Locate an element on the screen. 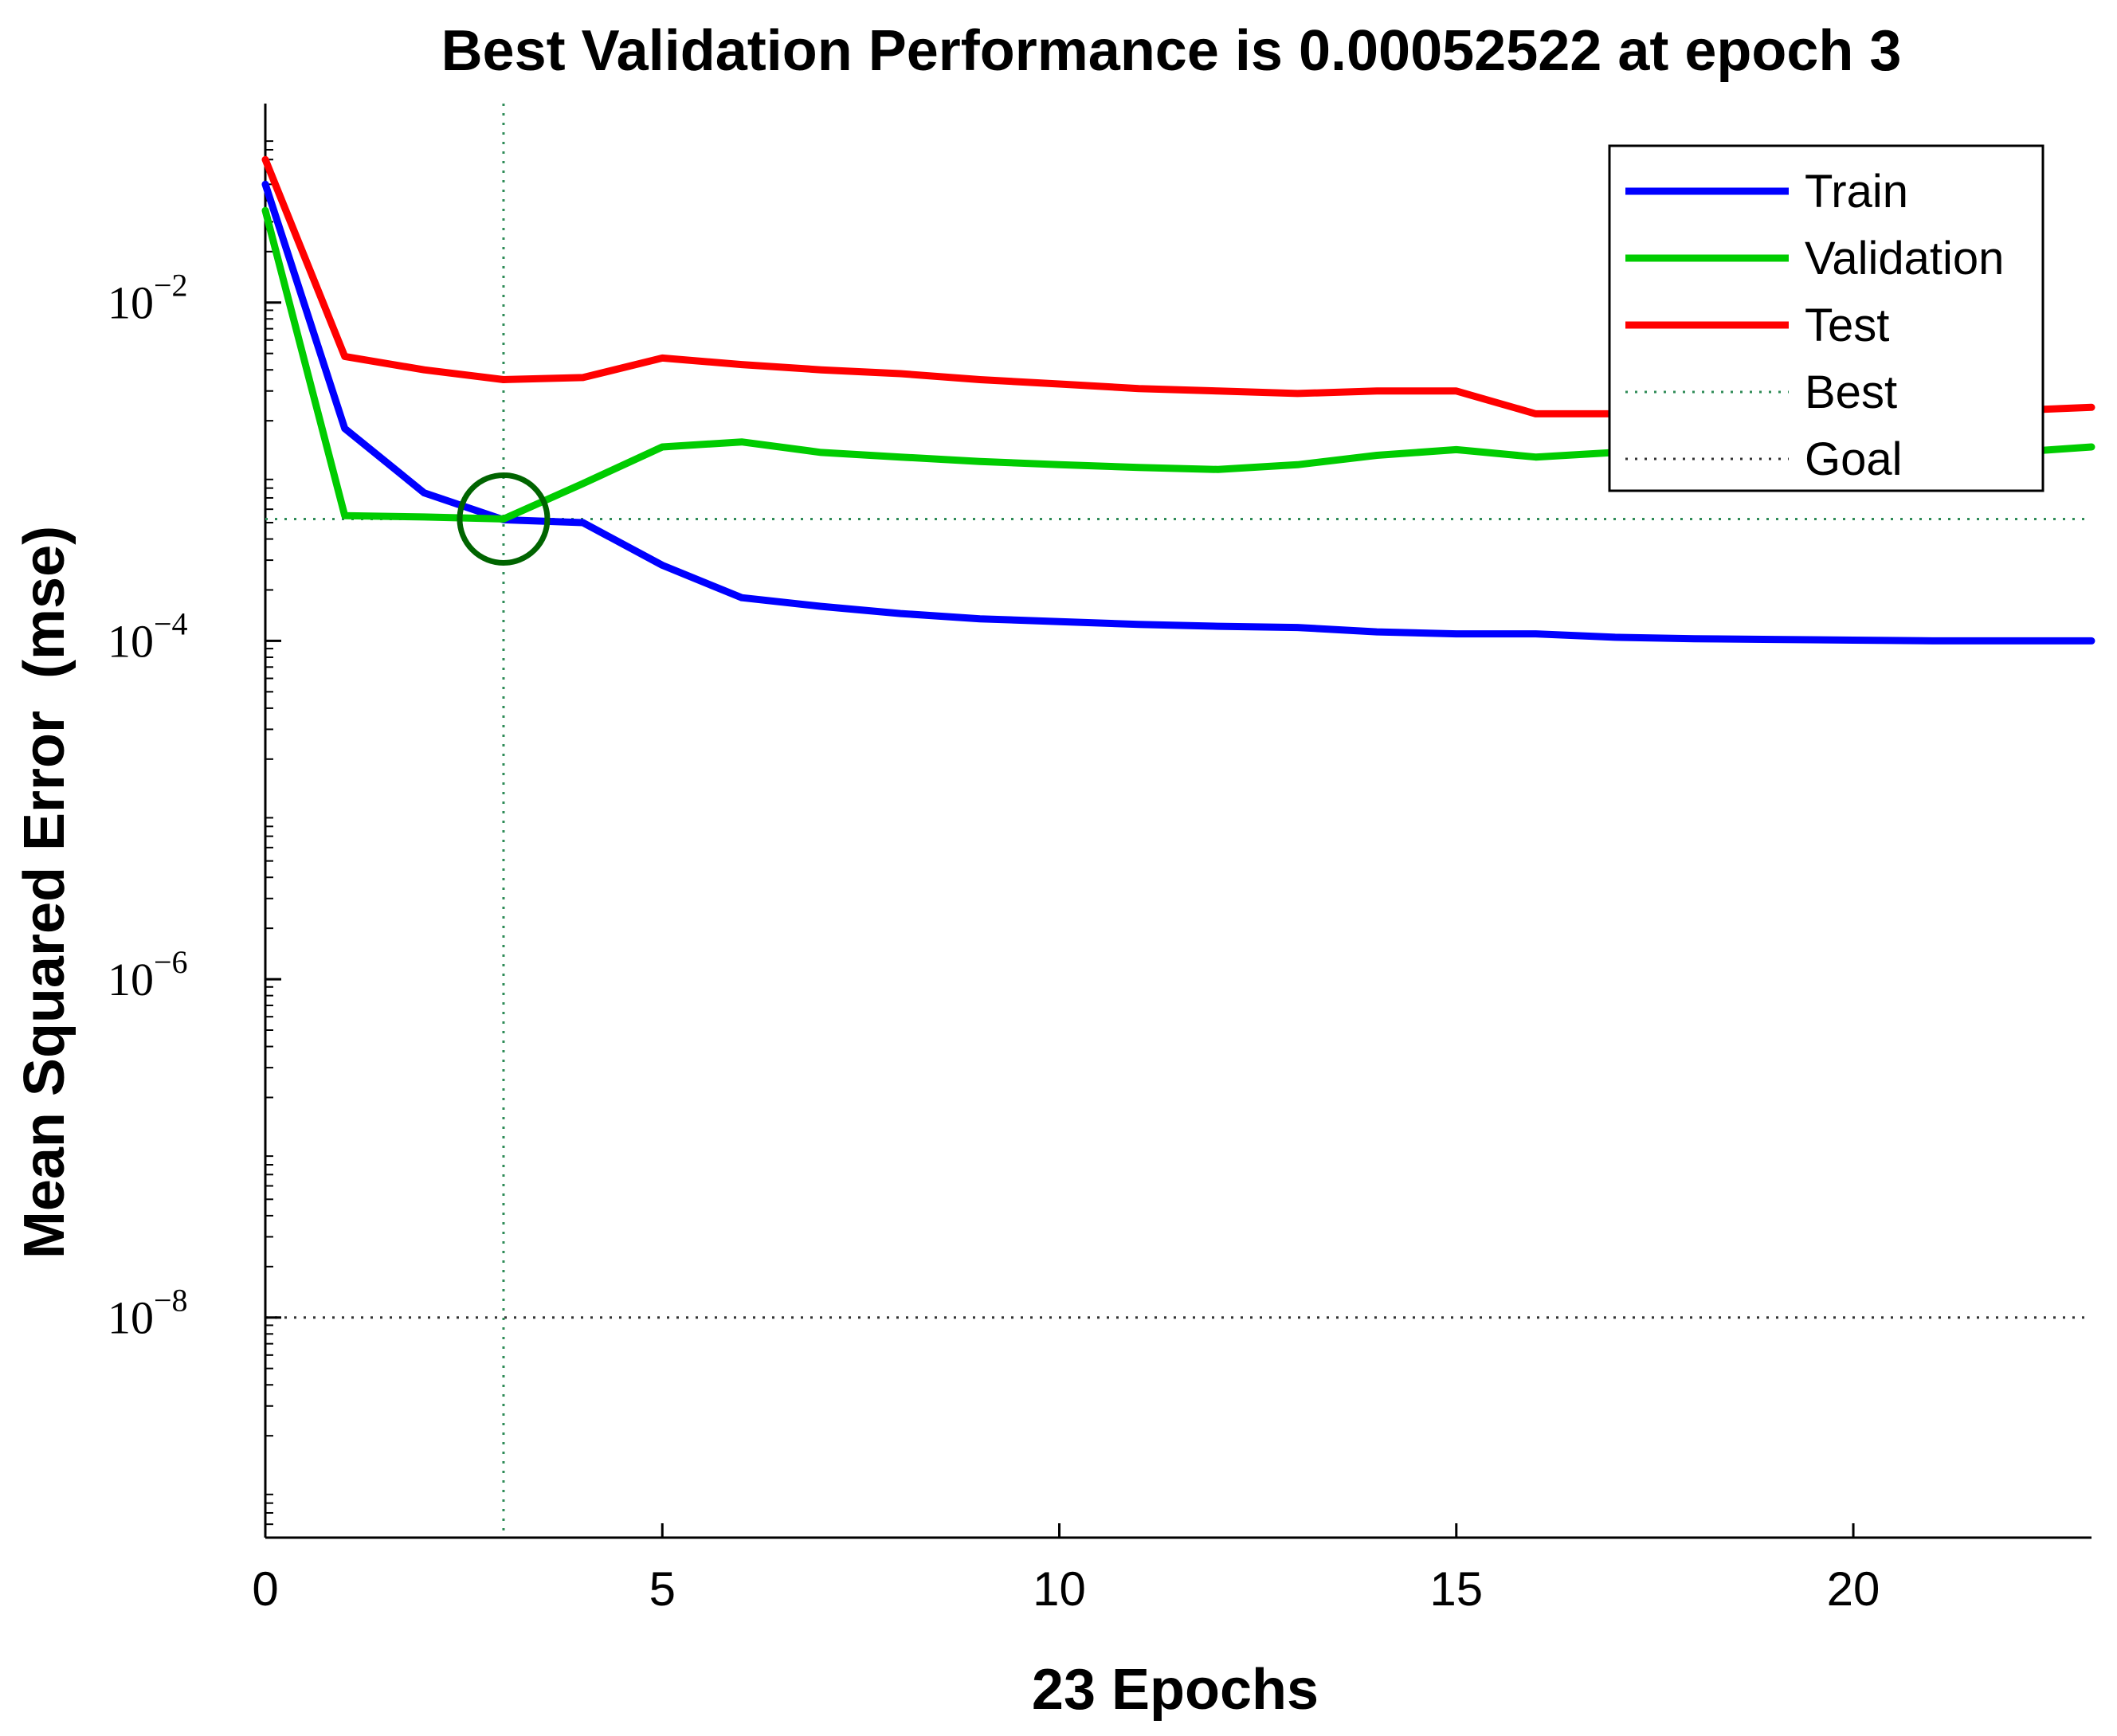 Image resolution: width=2117 pixels, height=1736 pixels. y-tick-label: 10⁻⁸ is located at coordinates (148, 1313).